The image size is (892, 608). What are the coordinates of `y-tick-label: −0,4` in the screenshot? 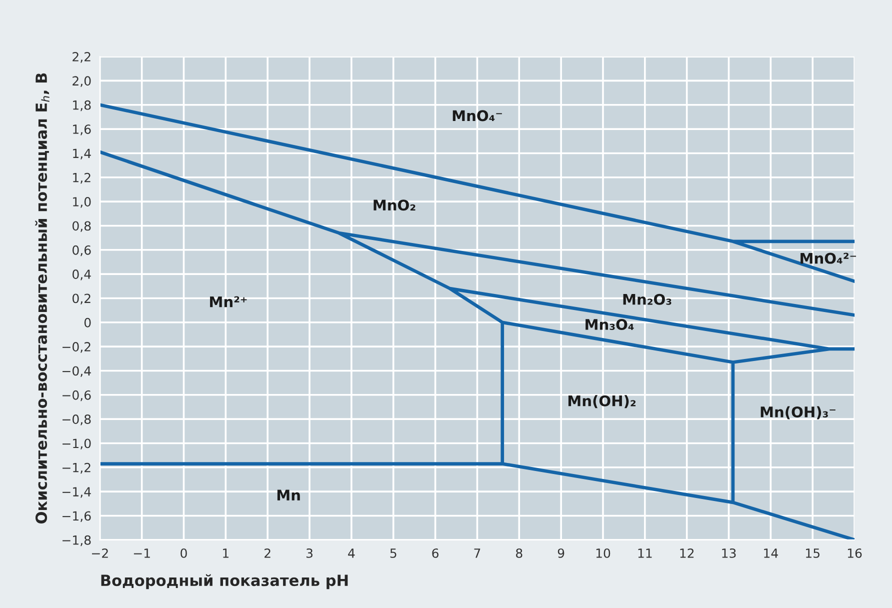 It's located at (76, 371).